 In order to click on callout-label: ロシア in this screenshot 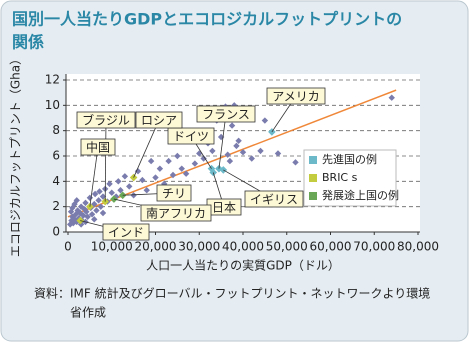, I will do `click(159, 121)`.